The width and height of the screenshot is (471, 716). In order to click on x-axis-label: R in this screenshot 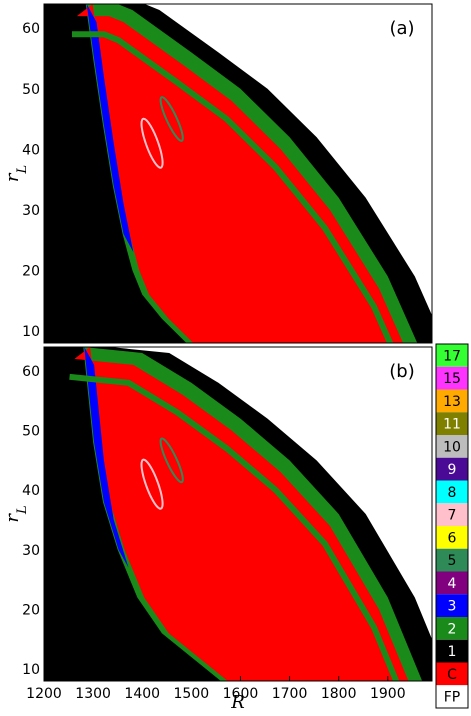, I will do `click(237, 702)`.